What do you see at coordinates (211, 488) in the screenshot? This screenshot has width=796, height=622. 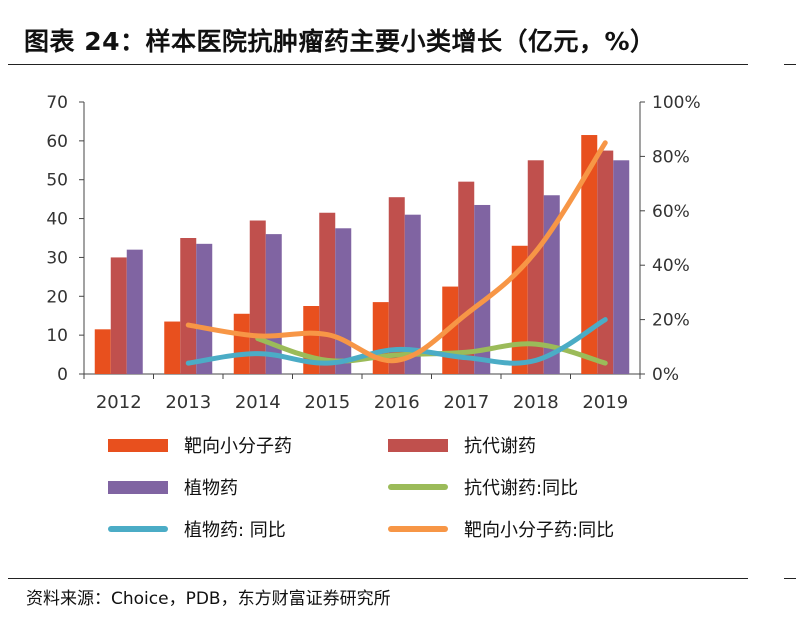 I see `legend-label: 植物药` at bounding box center [211, 488].